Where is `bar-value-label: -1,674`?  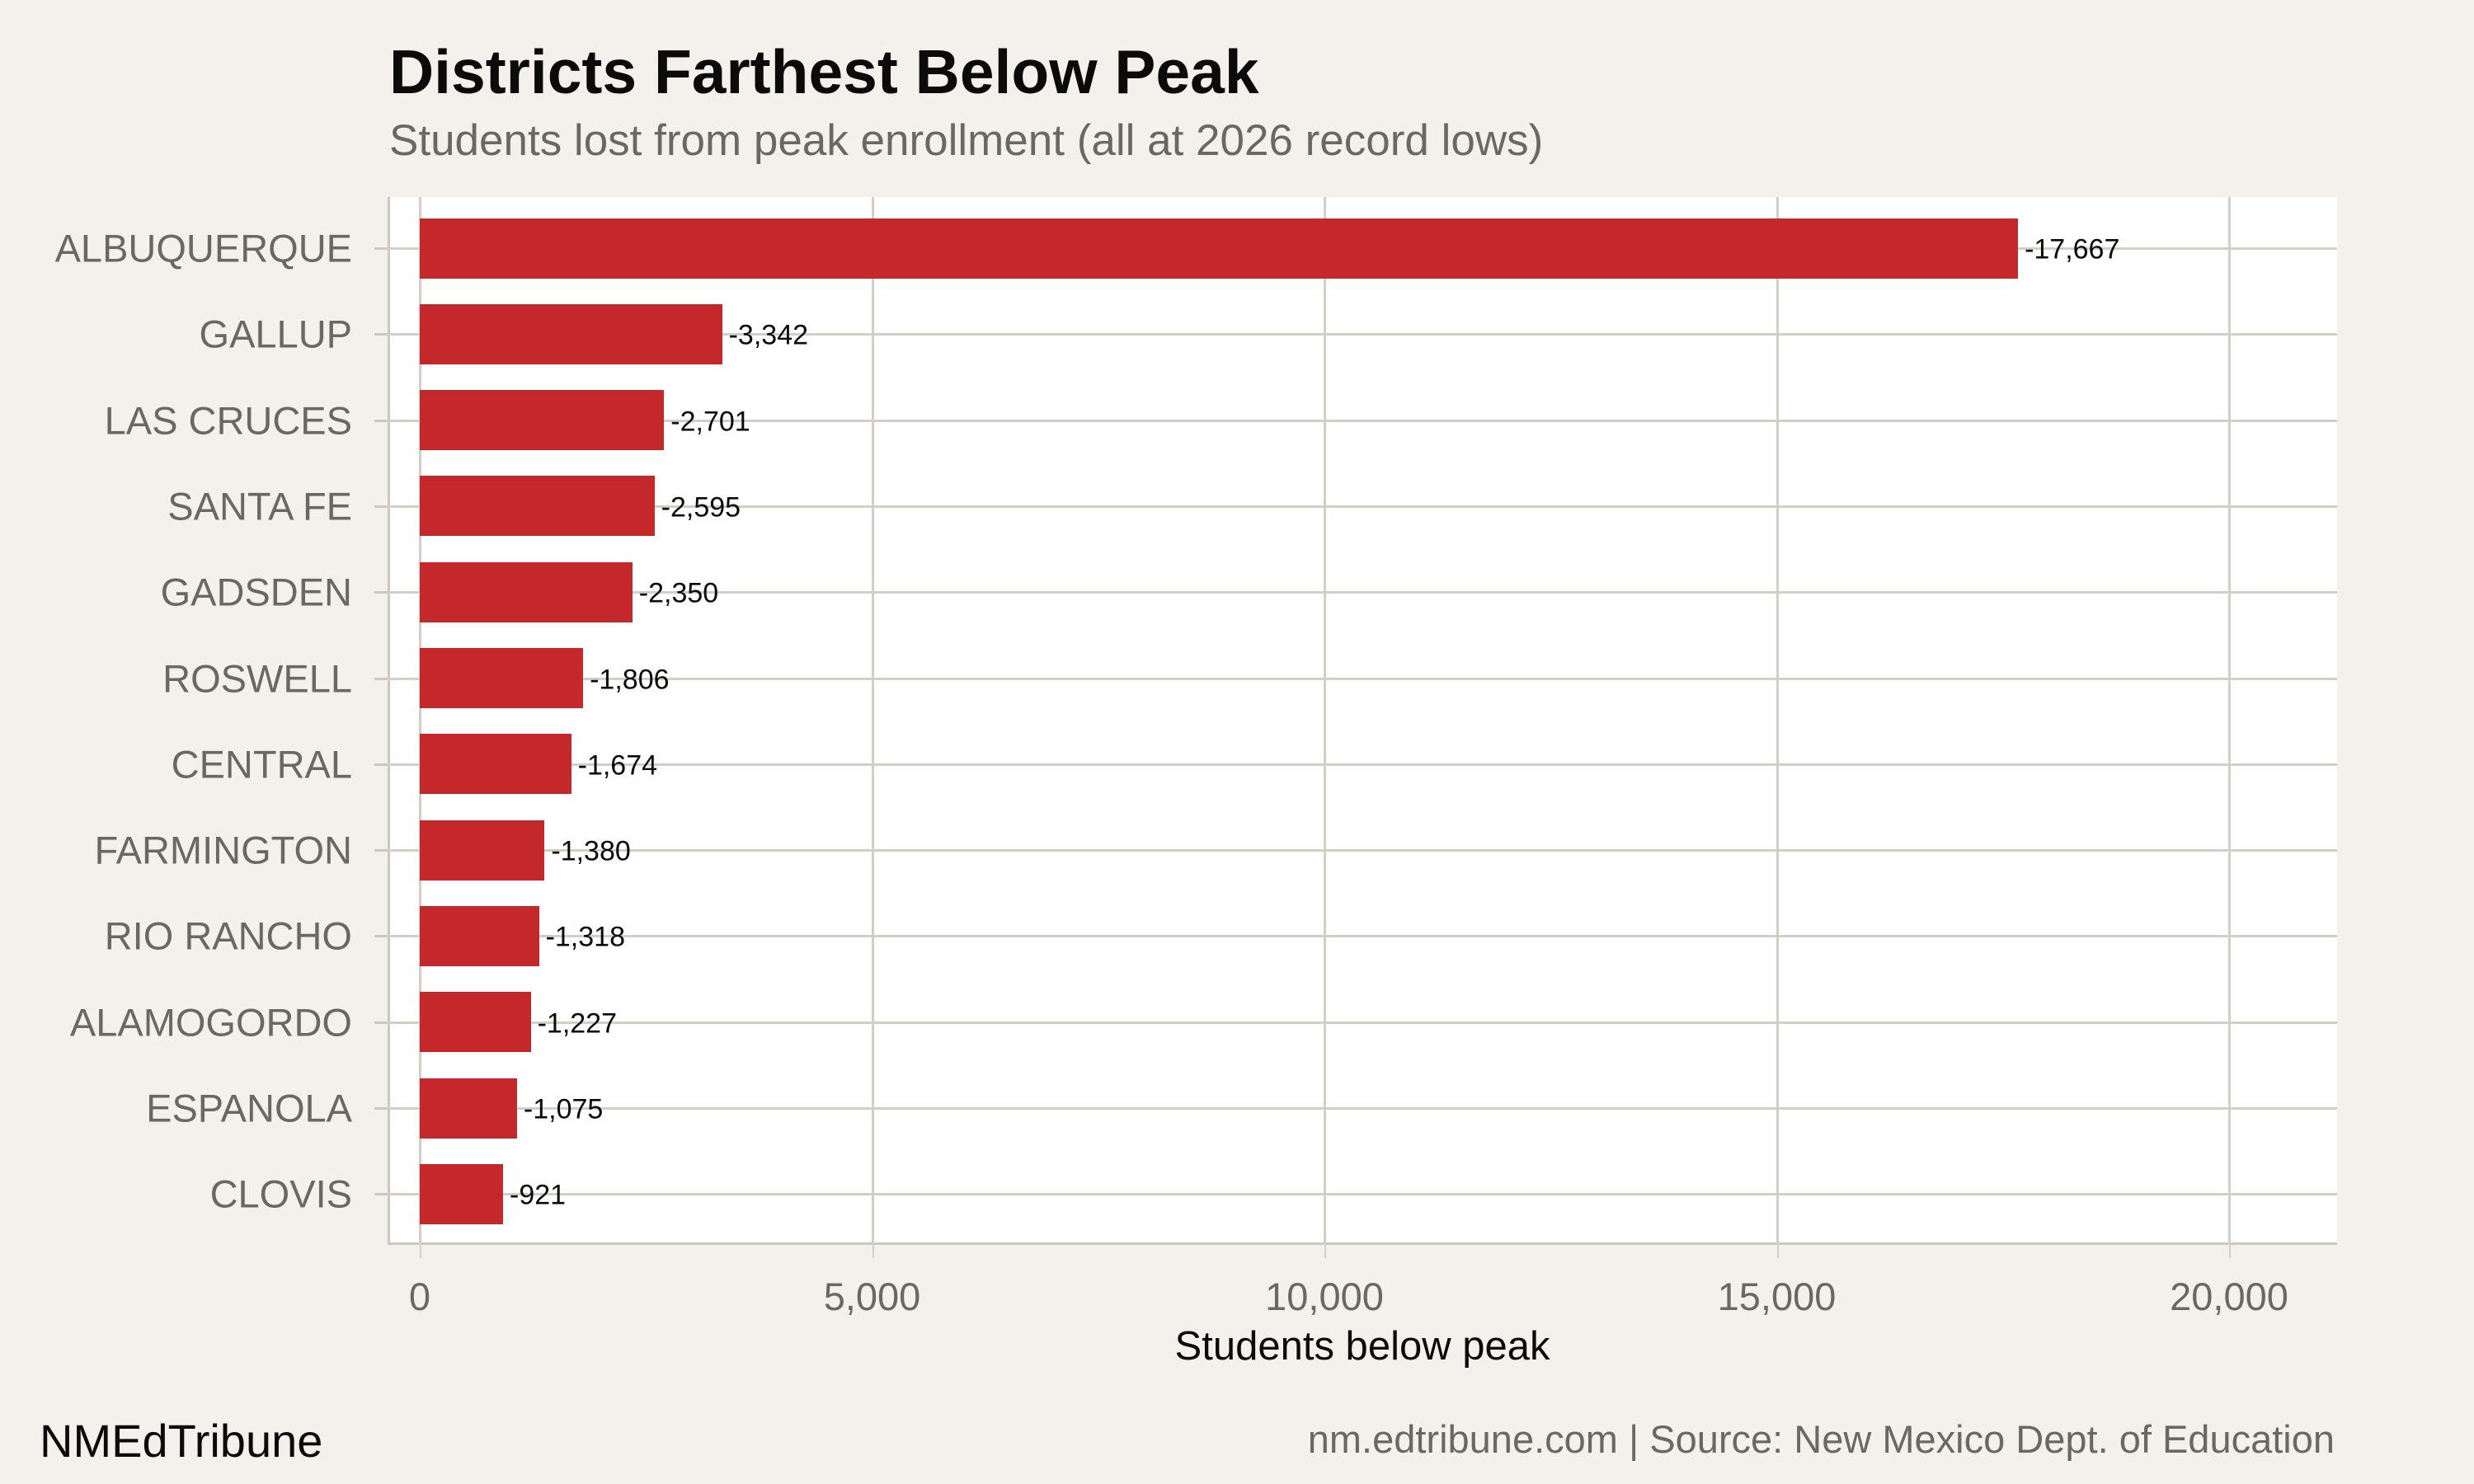 bar-value-label: -1,674 is located at coordinates (617, 765).